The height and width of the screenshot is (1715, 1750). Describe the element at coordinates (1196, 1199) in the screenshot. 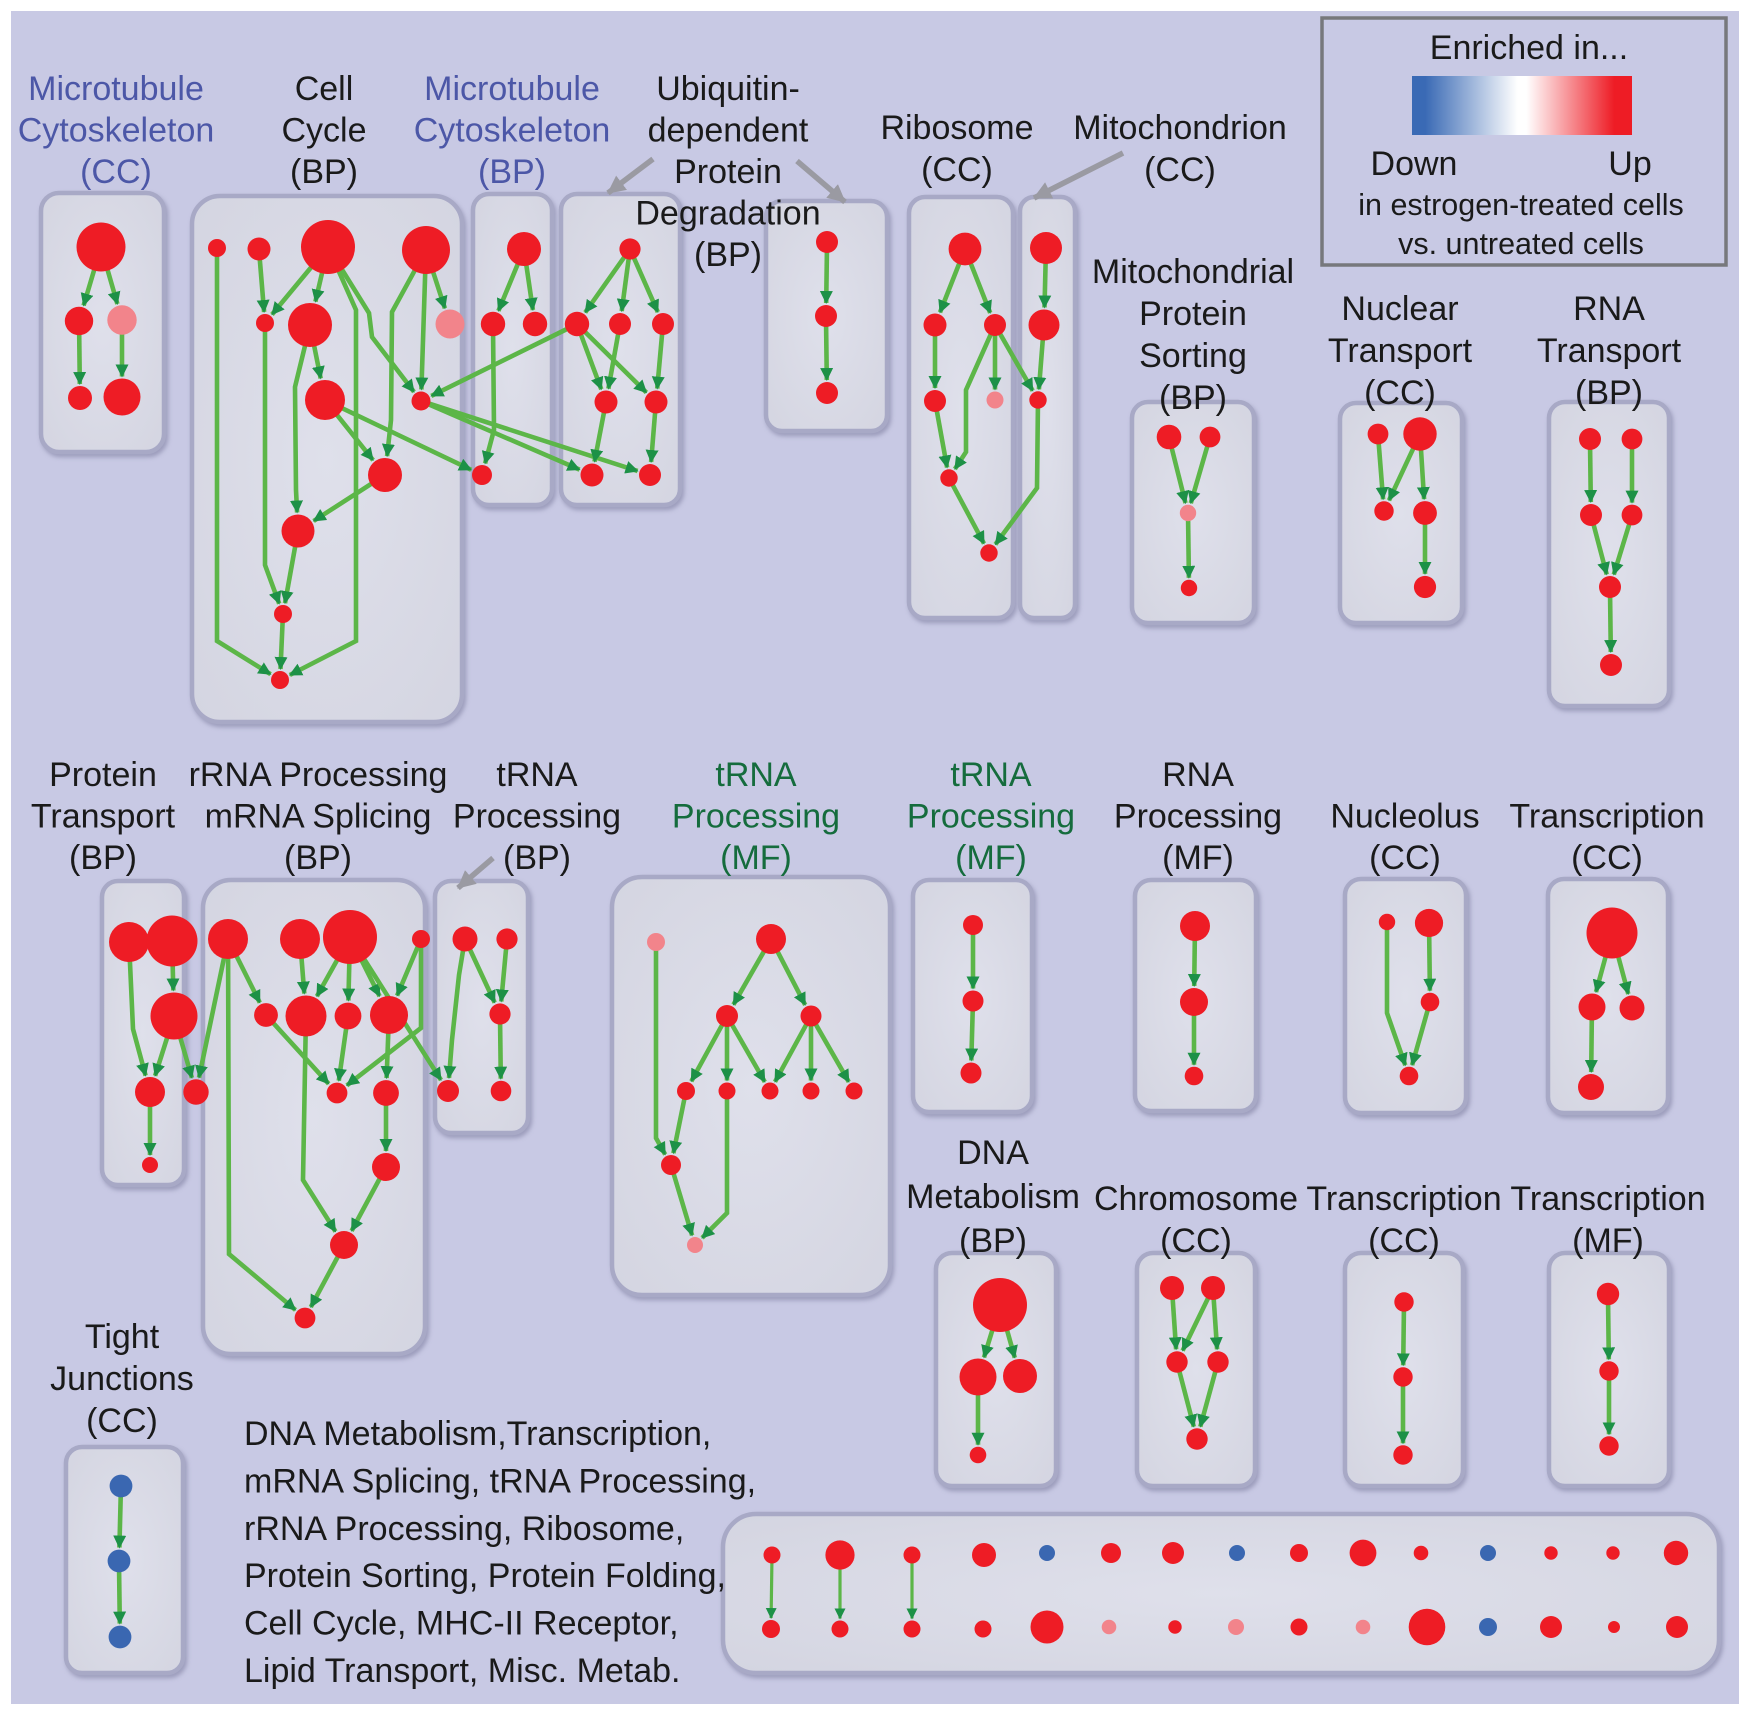

I see `svg-text: Chromosome` at that location.